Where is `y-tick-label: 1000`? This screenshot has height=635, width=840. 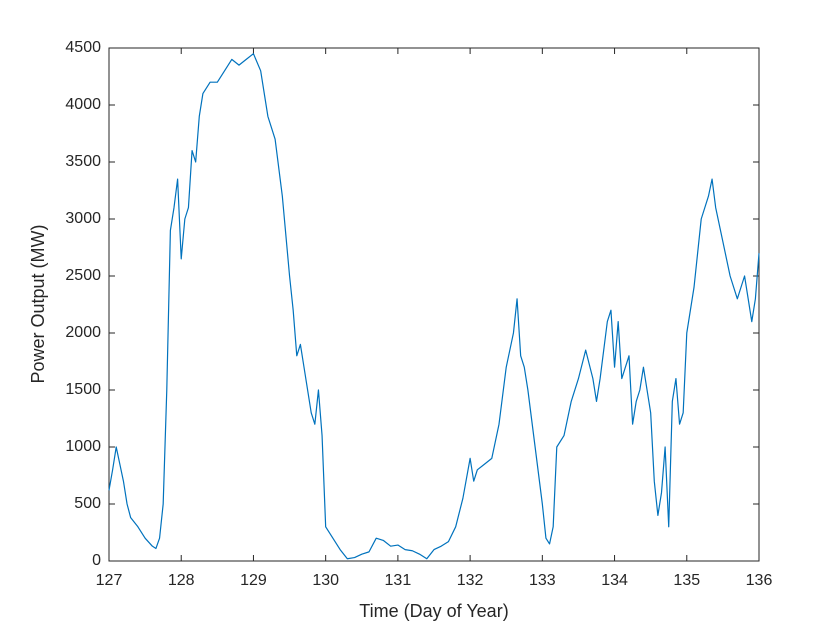 y-tick-label: 1000 is located at coordinates (83, 446).